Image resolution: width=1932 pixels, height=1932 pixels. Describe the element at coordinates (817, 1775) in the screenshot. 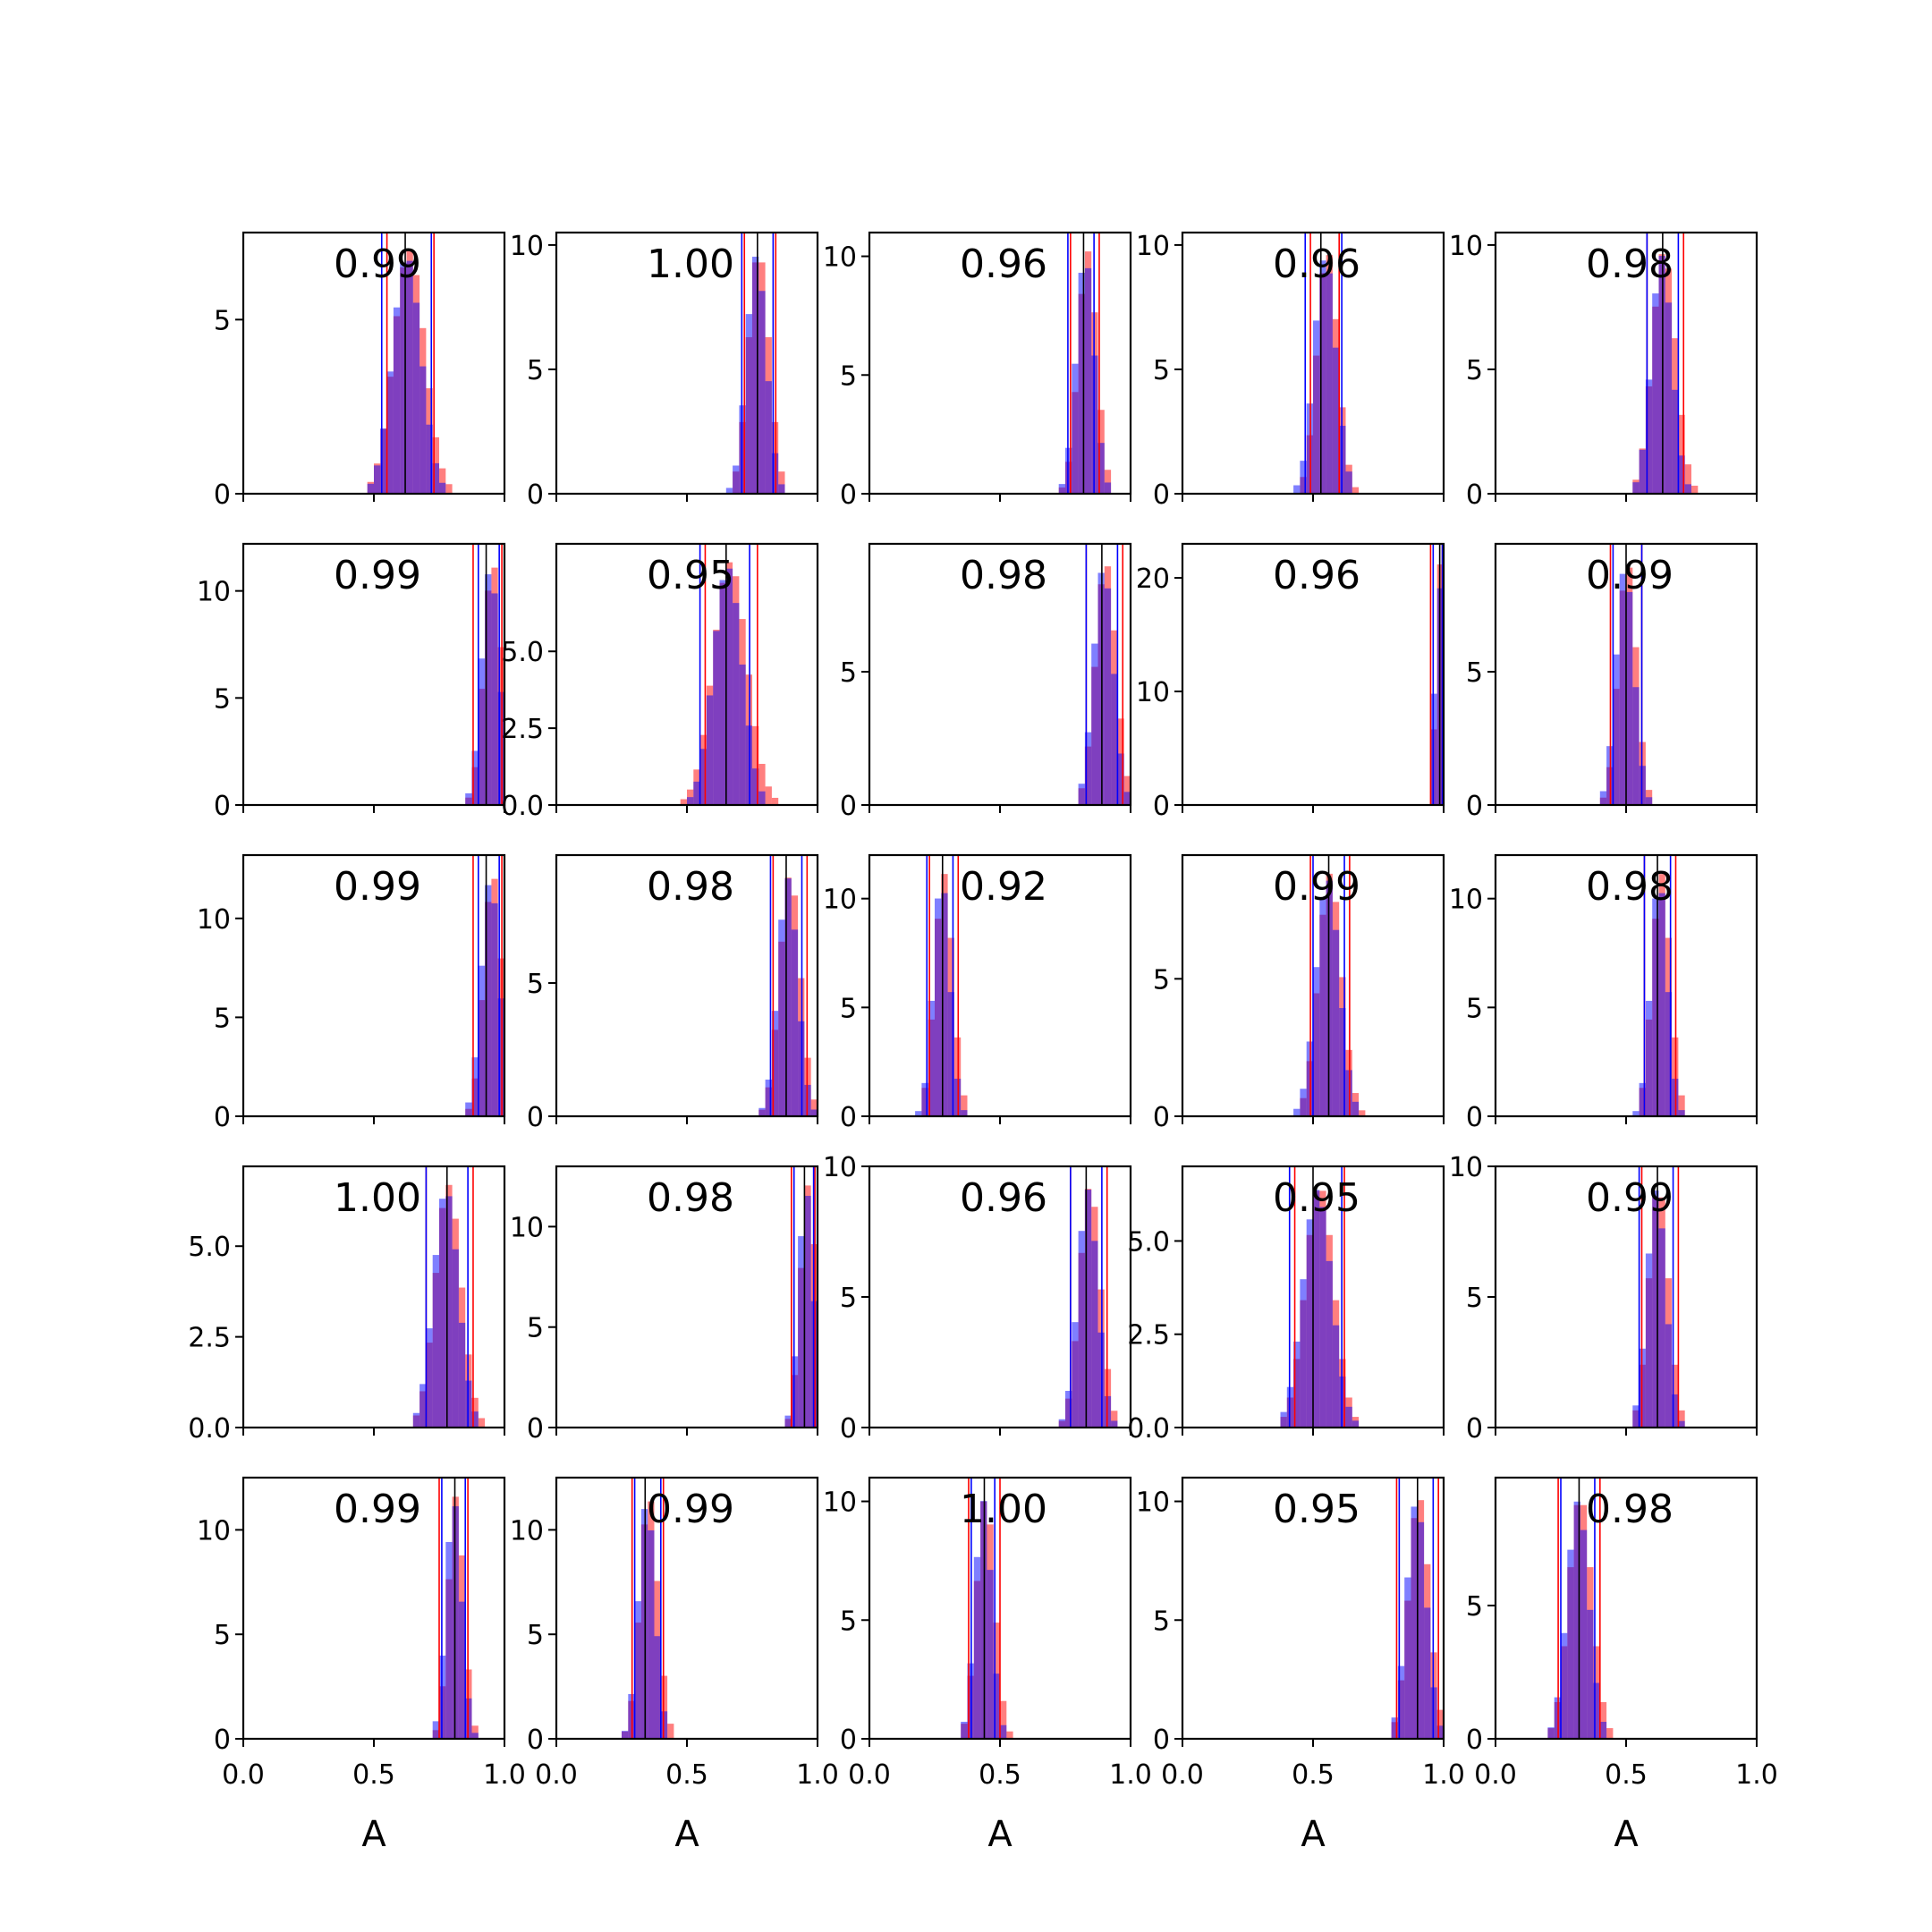

I see `x-tick-label: 1.0` at that location.